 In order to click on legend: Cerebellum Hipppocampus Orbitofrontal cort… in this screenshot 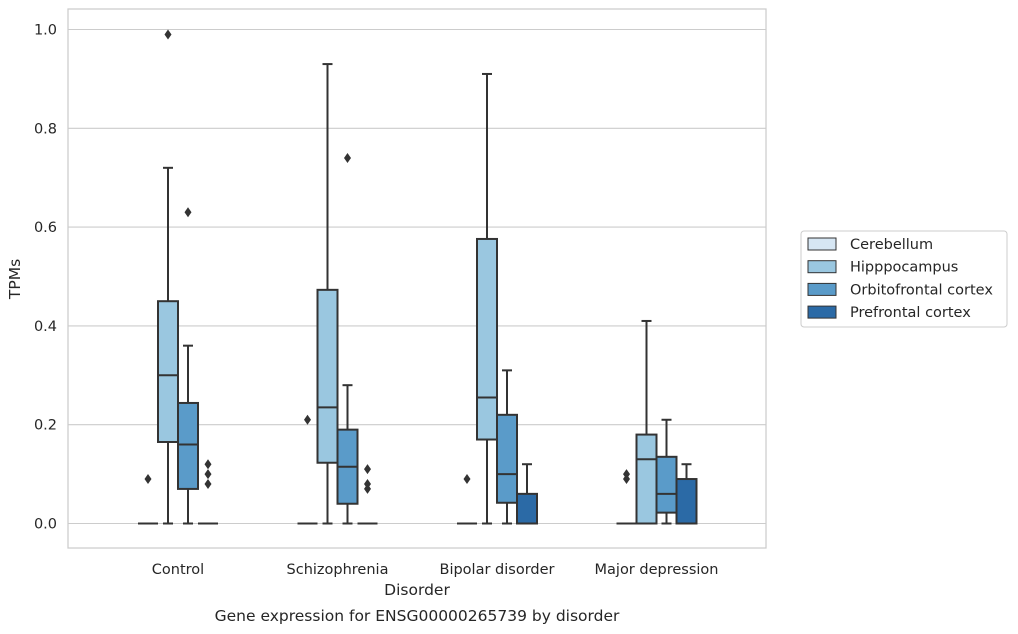, I will do `click(904, 279)`.